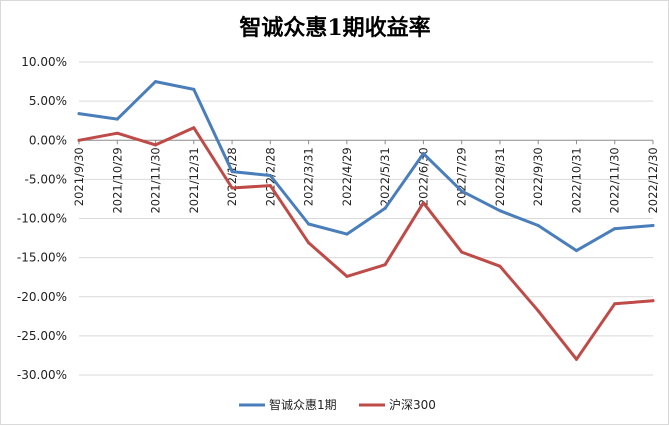 This screenshot has width=669, height=426. I want to click on x-tick-label: 2022/11/30, so click(615, 180).